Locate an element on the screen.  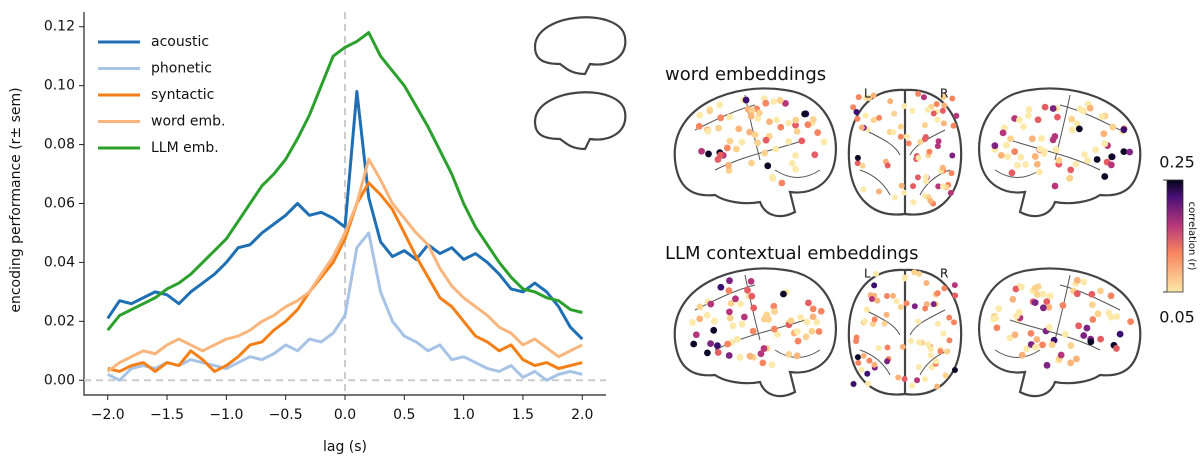
hemisphere-label: L is located at coordinates (867, 94).